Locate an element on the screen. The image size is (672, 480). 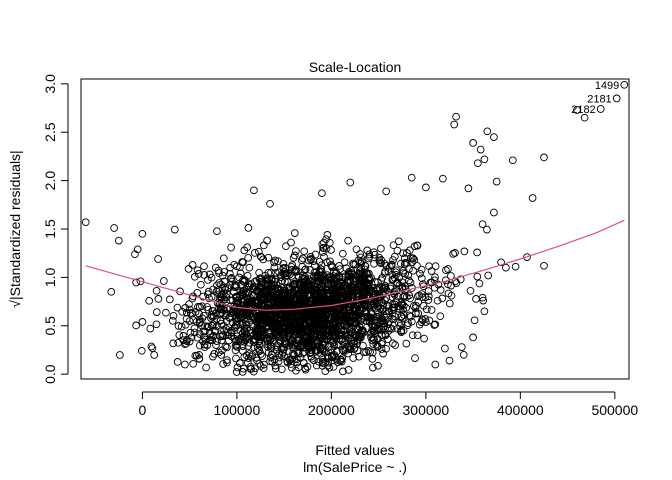
point-label: 1499 is located at coordinates (607, 86).